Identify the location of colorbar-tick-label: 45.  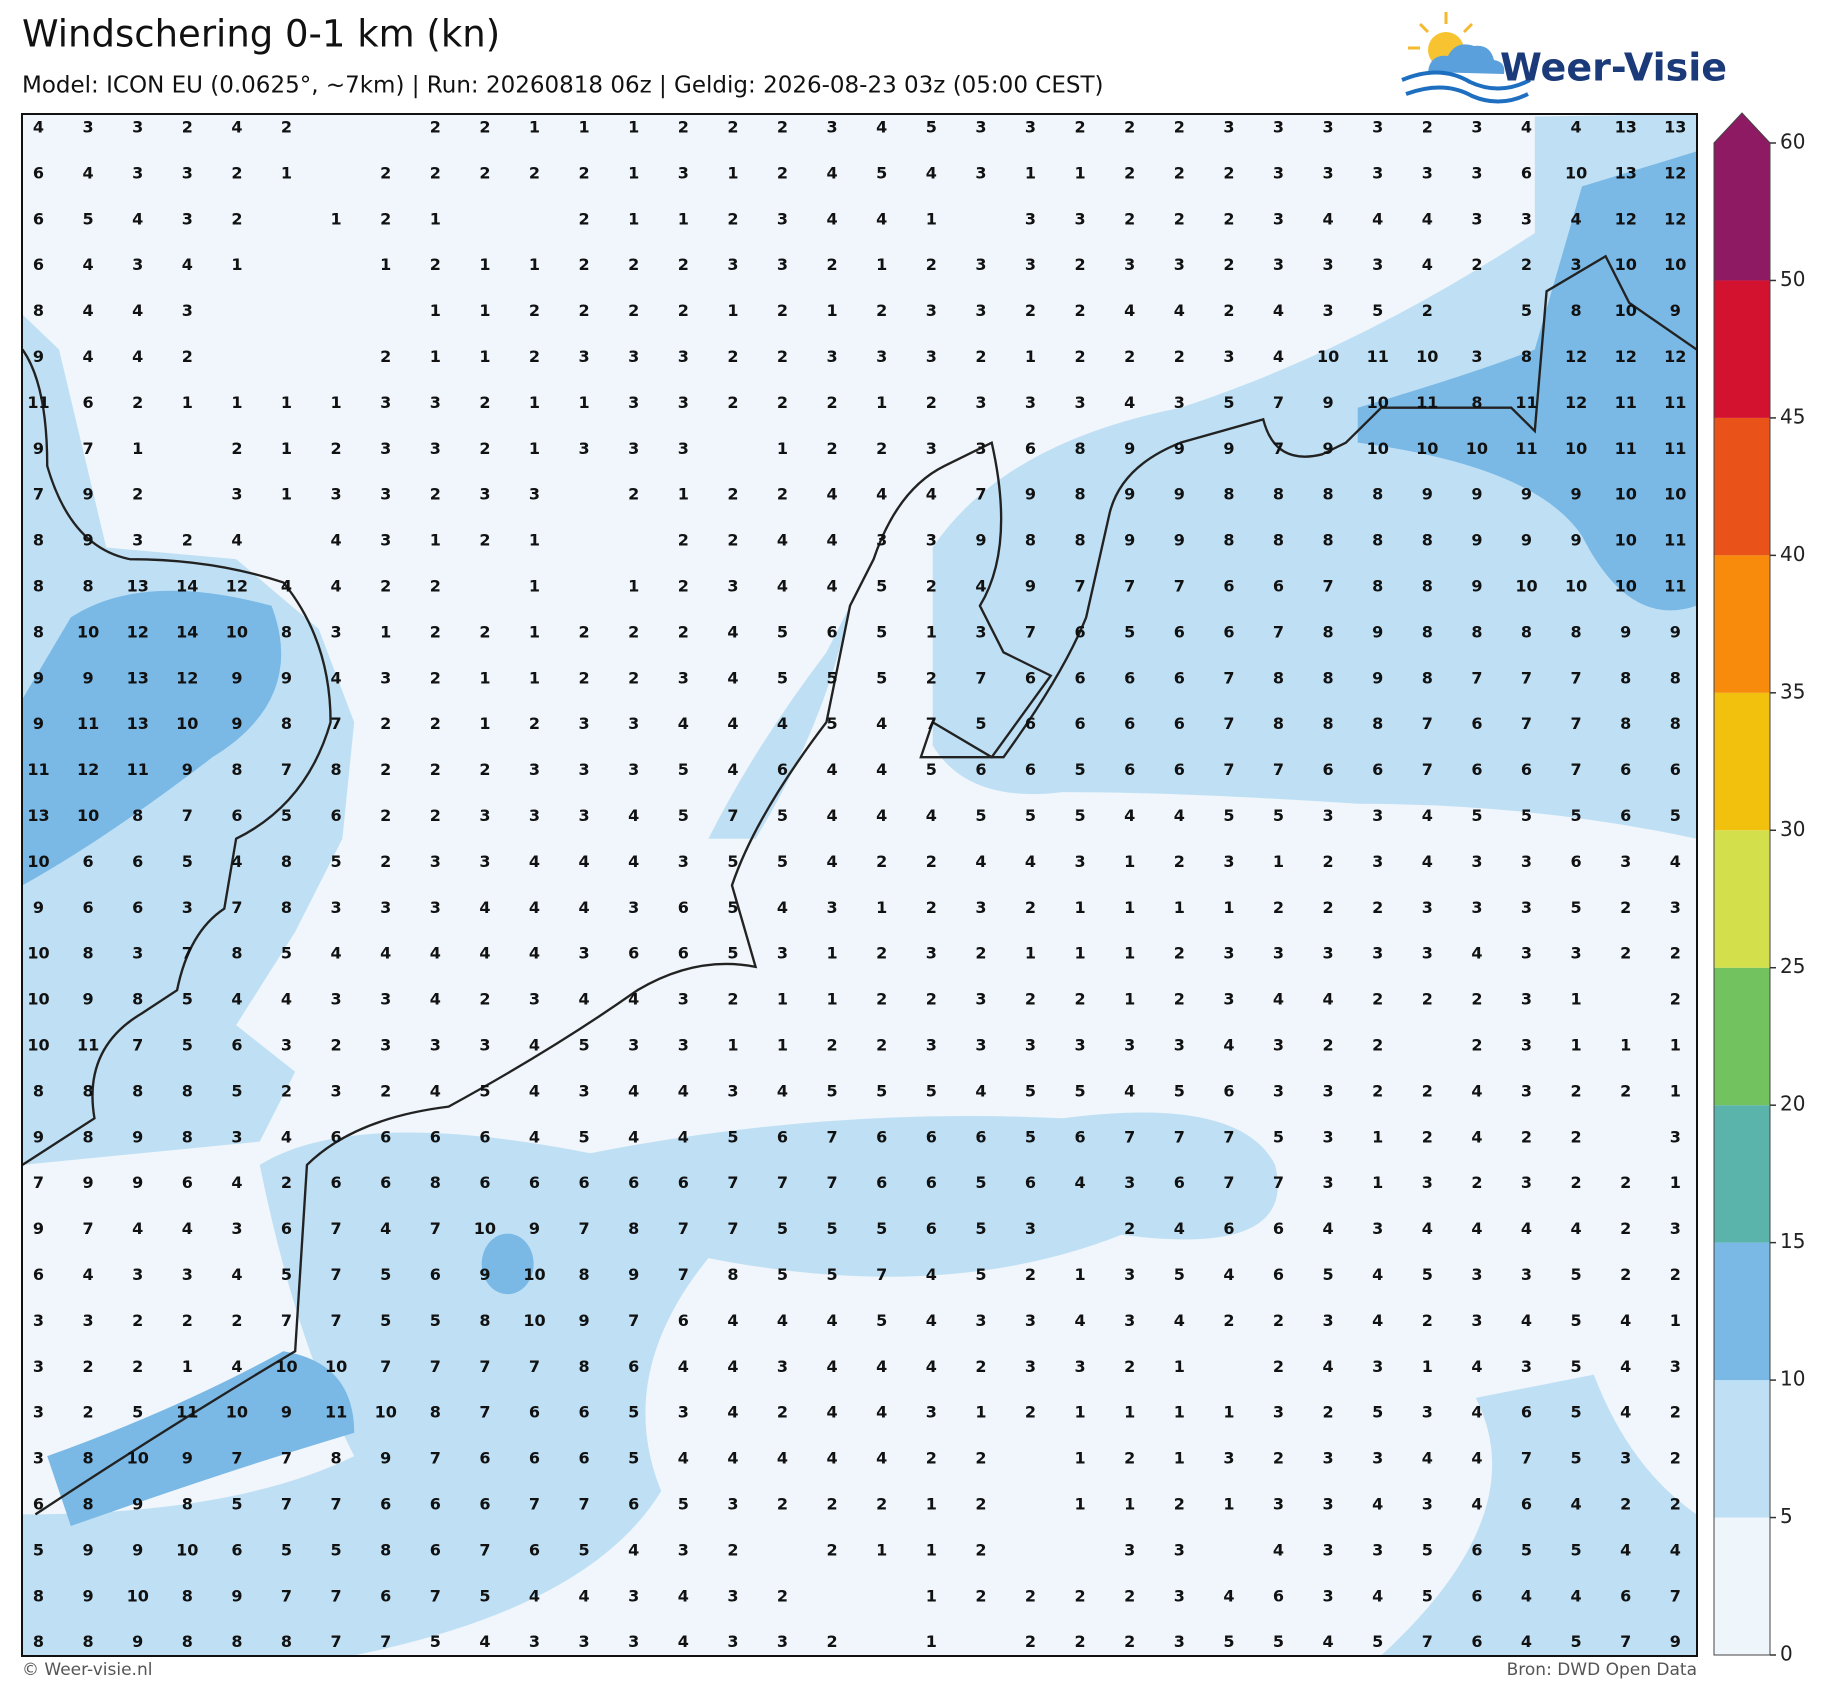
(1792, 416).